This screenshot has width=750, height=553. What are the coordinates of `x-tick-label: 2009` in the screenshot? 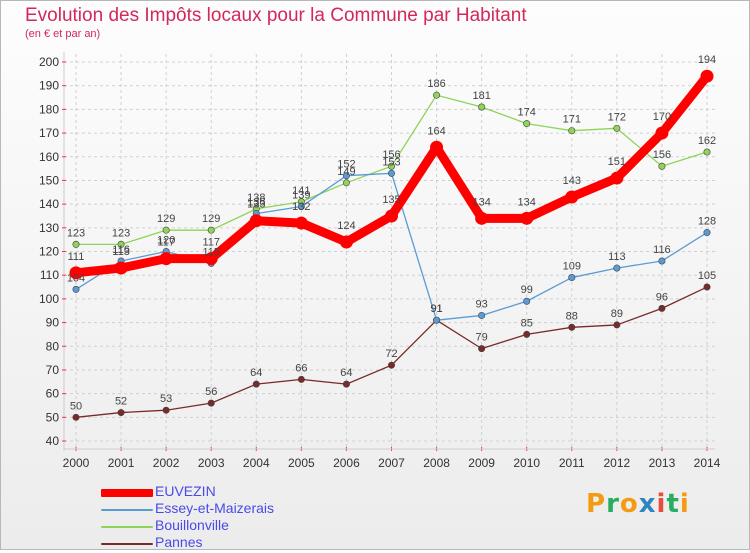 It's located at (481, 463).